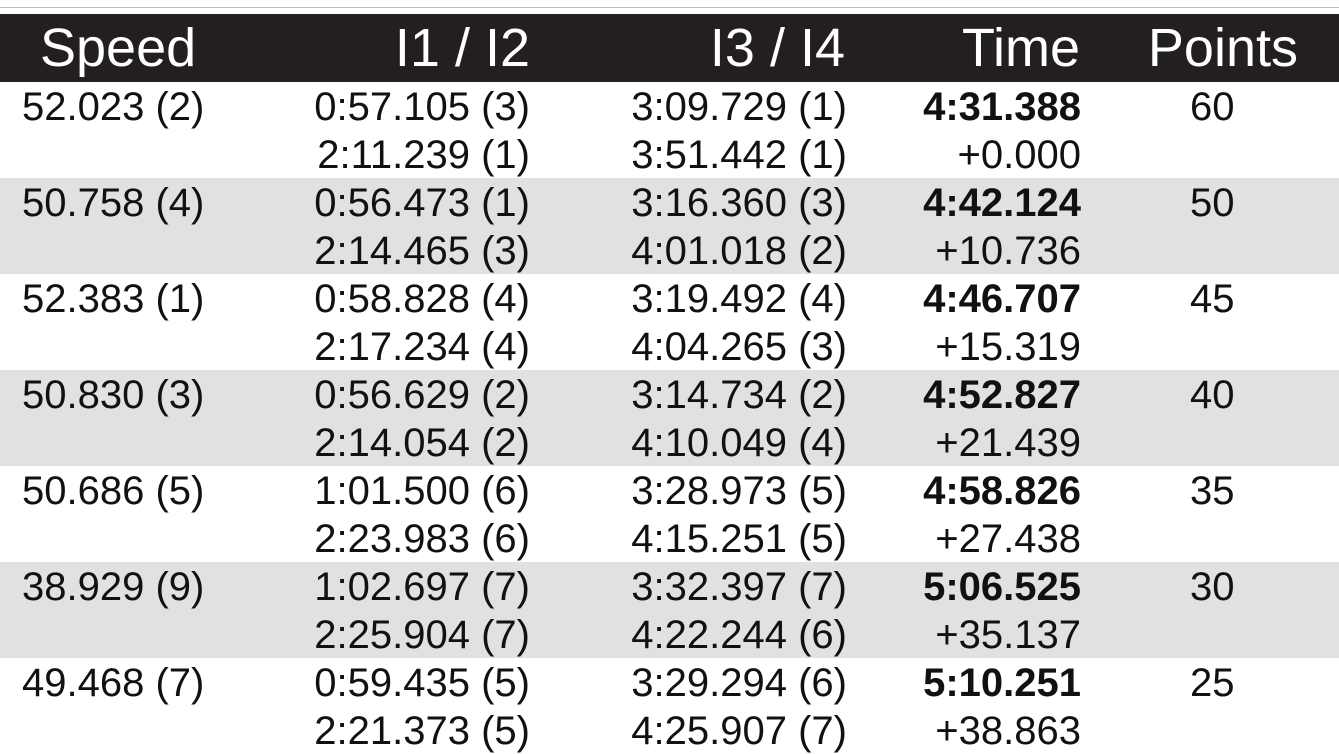 This screenshot has height=754, width=1339. I want to click on split-cell: 2:25.904 (7), so click(422, 635).